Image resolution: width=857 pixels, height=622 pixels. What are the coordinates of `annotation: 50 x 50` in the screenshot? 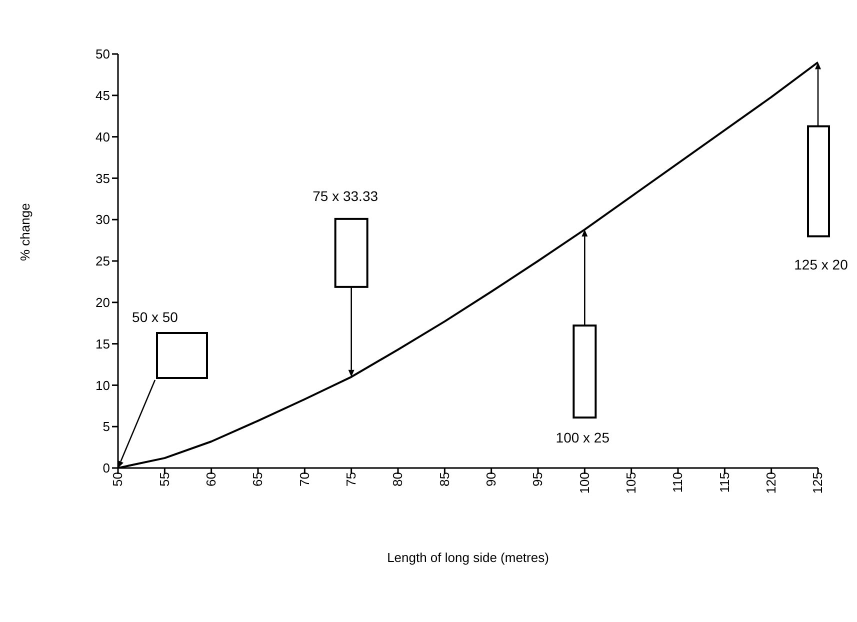 It's located at (155, 317).